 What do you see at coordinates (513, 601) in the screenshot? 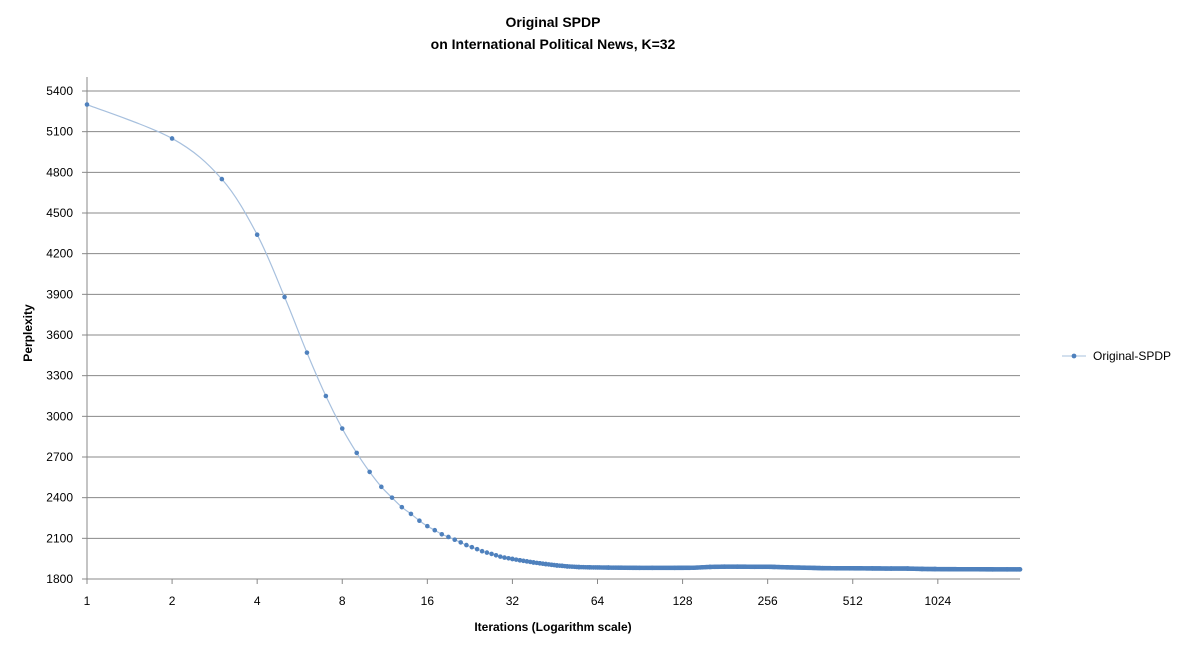
I see `x-tick-label-32: 32` at bounding box center [513, 601].